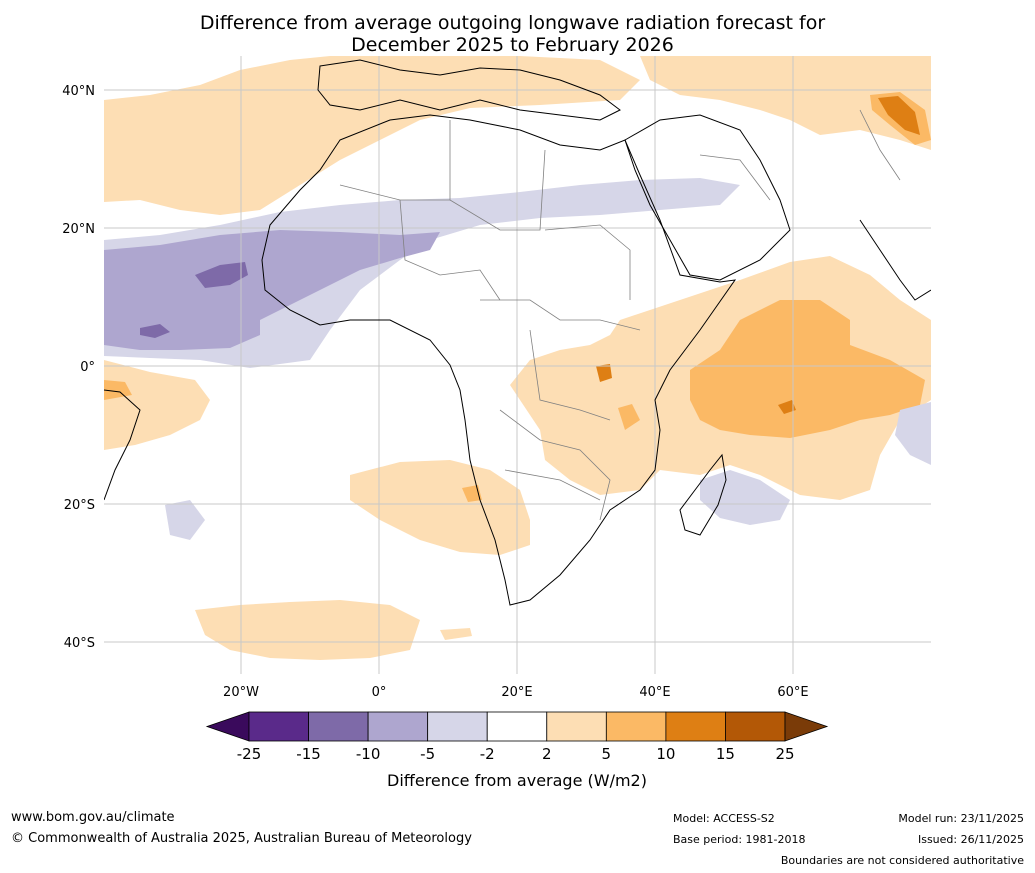 This screenshot has height=873, width=1035. Describe the element at coordinates (913, 433) in the screenshot. I see `anomaly-negative-madagascar-east` at that location.